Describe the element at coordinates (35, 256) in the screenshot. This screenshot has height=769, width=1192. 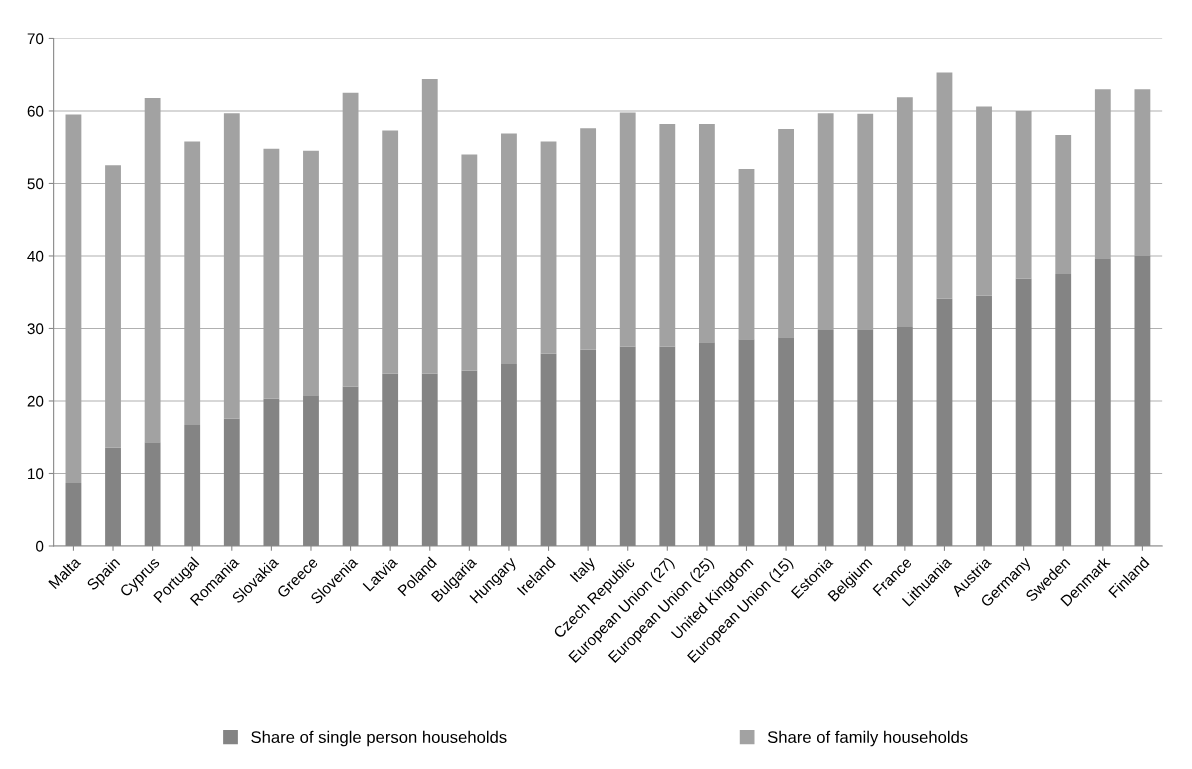
I see `y-tick-label: 40` at that location.